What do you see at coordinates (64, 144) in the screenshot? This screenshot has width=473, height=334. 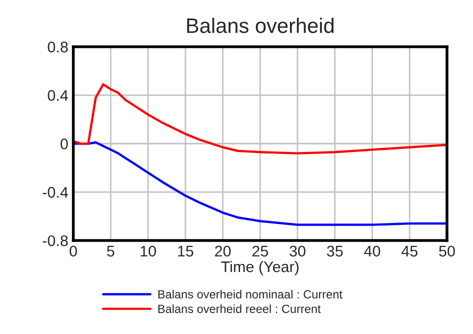 I see `y-tick-label: 0` at bounding box center [64, 144].